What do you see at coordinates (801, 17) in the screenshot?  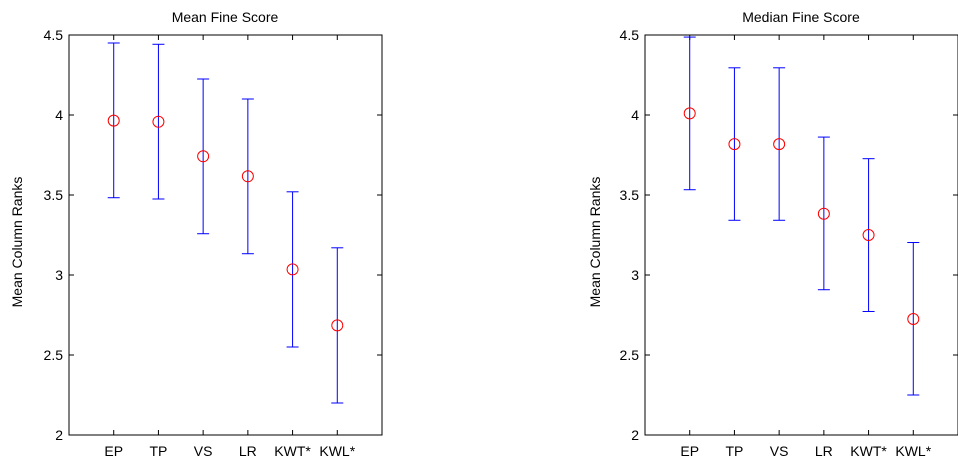 I see `chart-title: Median Fine Score` at bounding box center [801, 17].